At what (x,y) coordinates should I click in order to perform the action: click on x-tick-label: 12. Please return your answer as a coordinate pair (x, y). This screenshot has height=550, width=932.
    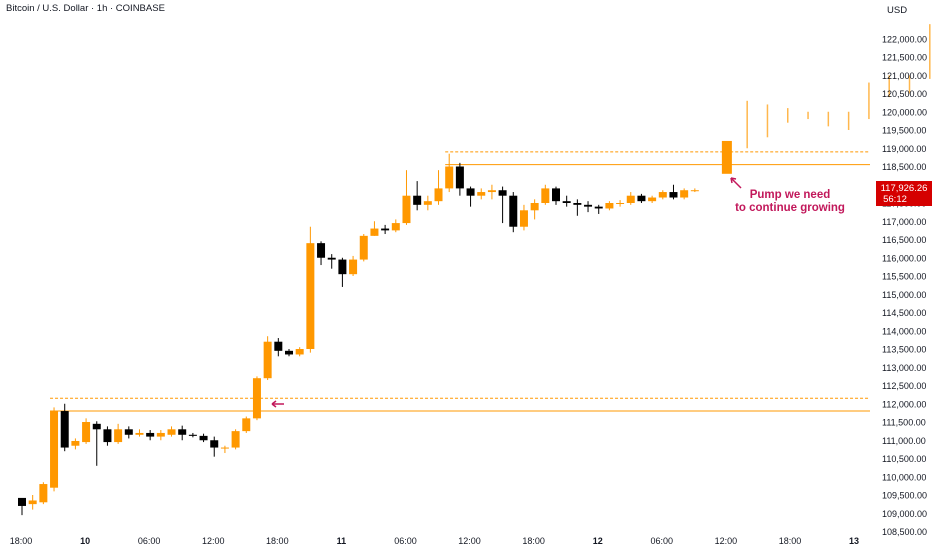
    Looking at the image, I should click on (598, 541).